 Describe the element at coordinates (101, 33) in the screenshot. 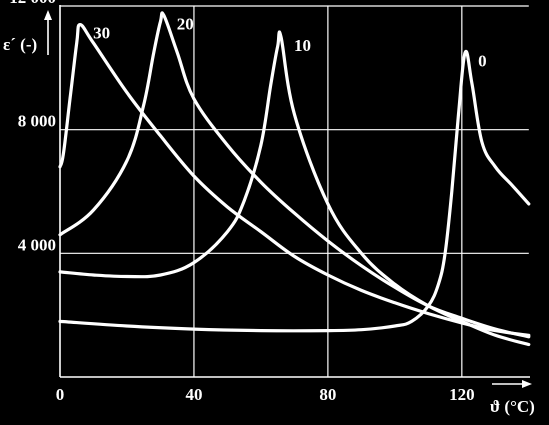

I see `series-label-30: 30` at that location.